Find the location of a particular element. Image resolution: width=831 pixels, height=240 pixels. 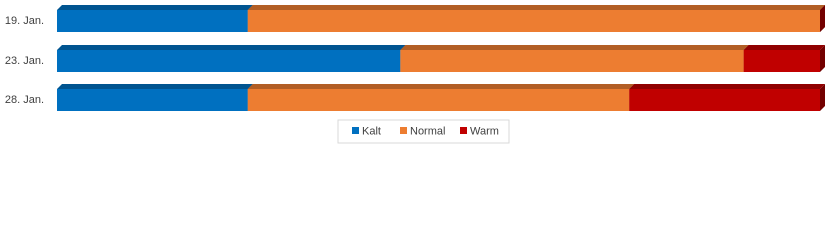

y-tick-label: 28. Jan. is located at coordinates (24, 100).